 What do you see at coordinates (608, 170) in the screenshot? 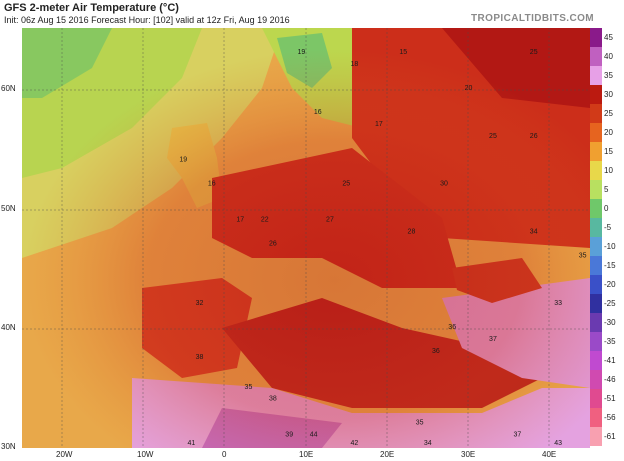
I see `colorbar-label: 10` at bounding box center [608, 170].